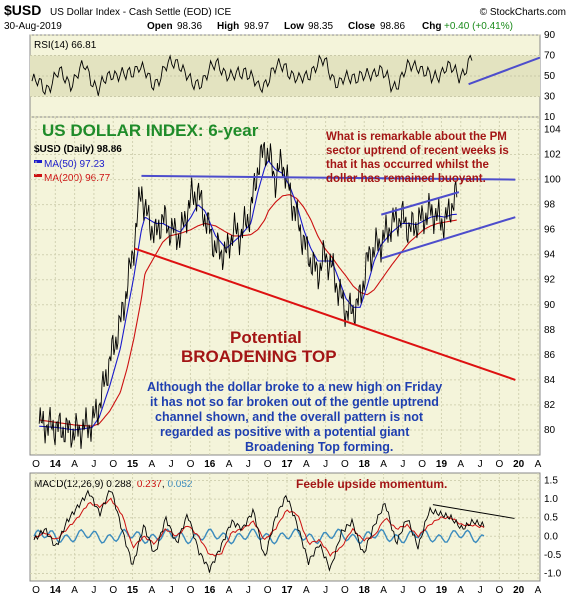  What do you see at coordinates (519, 590) in the screenshot?
I see `macd-x-tick-label: 20` at bounding box center [519, 590].